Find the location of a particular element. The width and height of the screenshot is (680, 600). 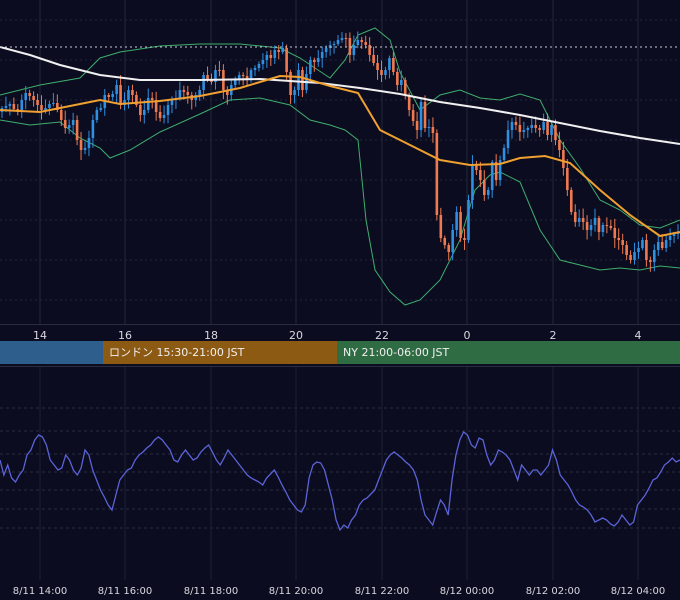

price-panel-bottom-border is located at coordinates (340, 324).